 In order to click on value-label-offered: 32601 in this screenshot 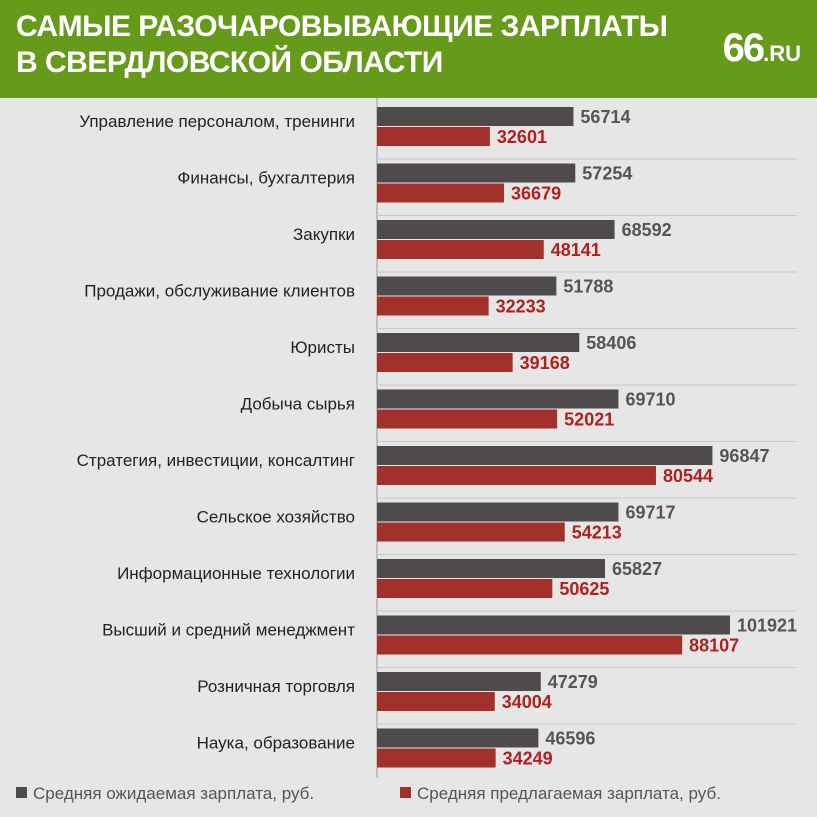, I will do `click(522, 137)`.